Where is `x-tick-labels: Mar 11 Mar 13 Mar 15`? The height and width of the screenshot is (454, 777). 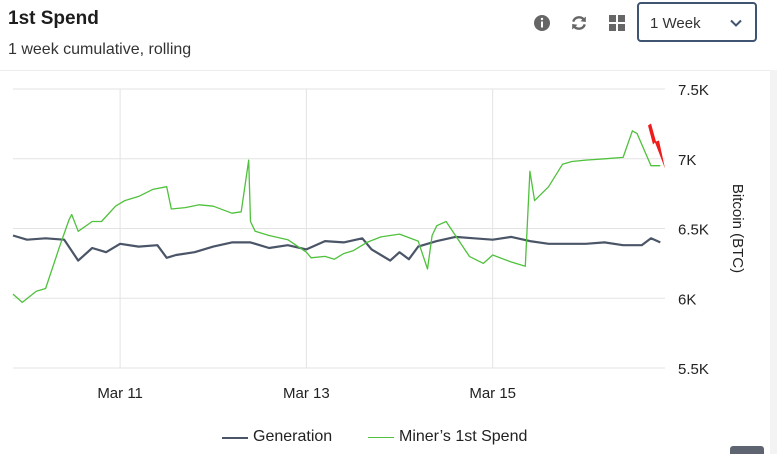
x-tick-labels: Mar 11 Mar 13 Mar 15 is located at coordinates (306, 393).